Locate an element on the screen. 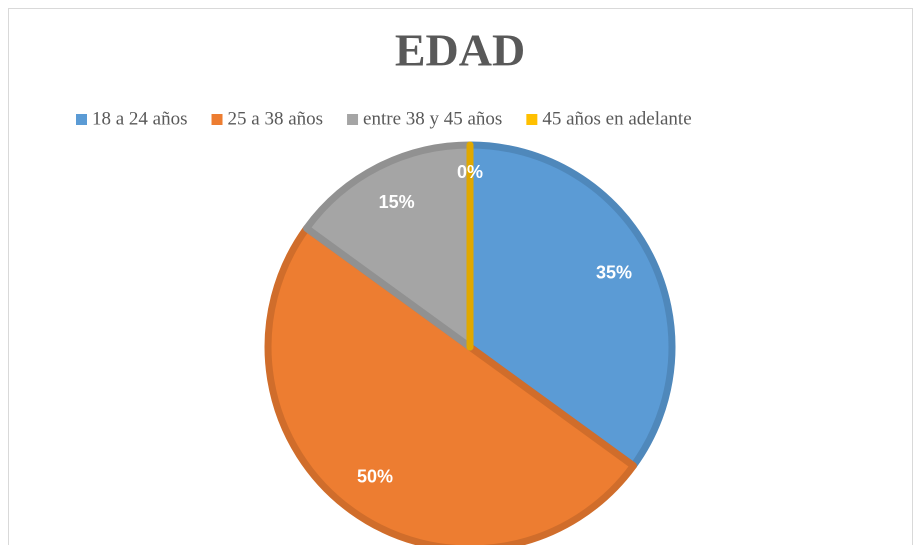  data-label: 50% is located at coordinates (375, 476).